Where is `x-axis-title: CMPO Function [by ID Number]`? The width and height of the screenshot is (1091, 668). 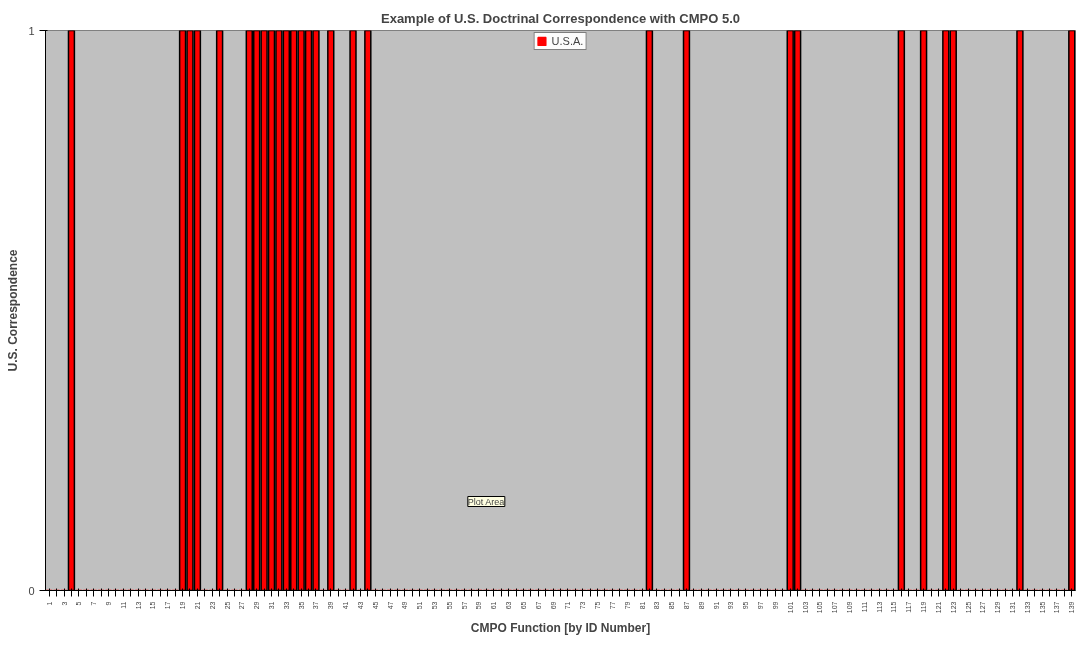
x-axis-title: CMPO Function [by ID Number] is located at coordinates (560, 628).